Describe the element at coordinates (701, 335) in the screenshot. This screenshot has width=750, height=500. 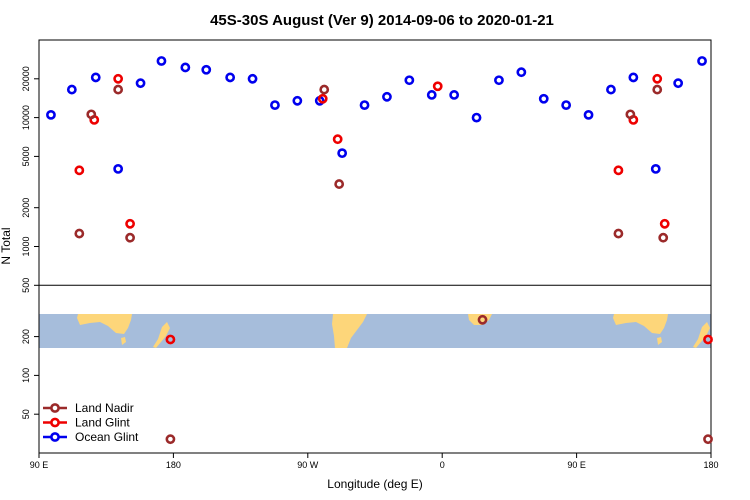
I see `land-new-zealand-right` at that location.